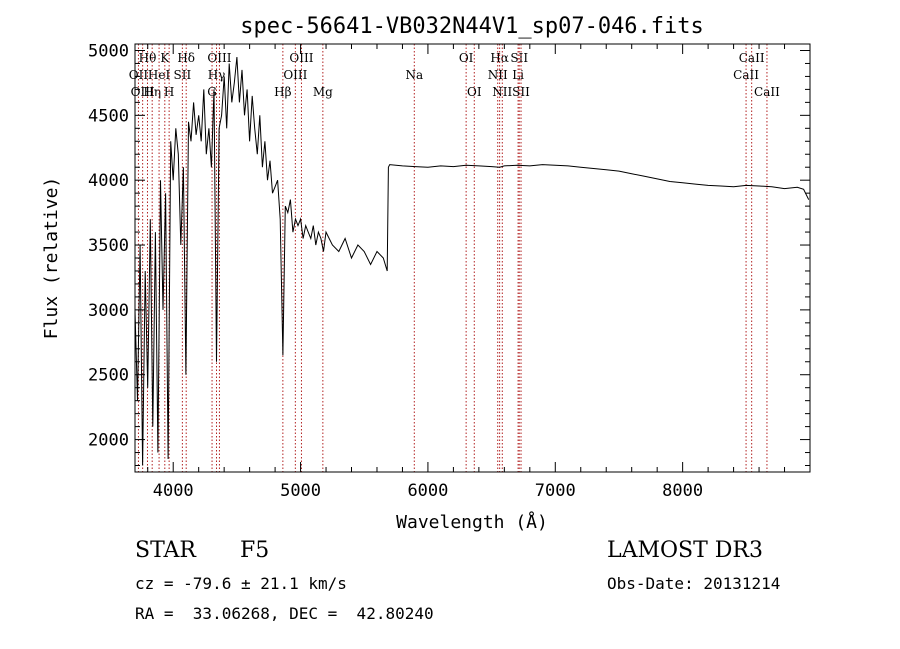  Describe the element at coordinates (108, 441) in the screenshot. I see `y-tick-label: 2000` at that location.